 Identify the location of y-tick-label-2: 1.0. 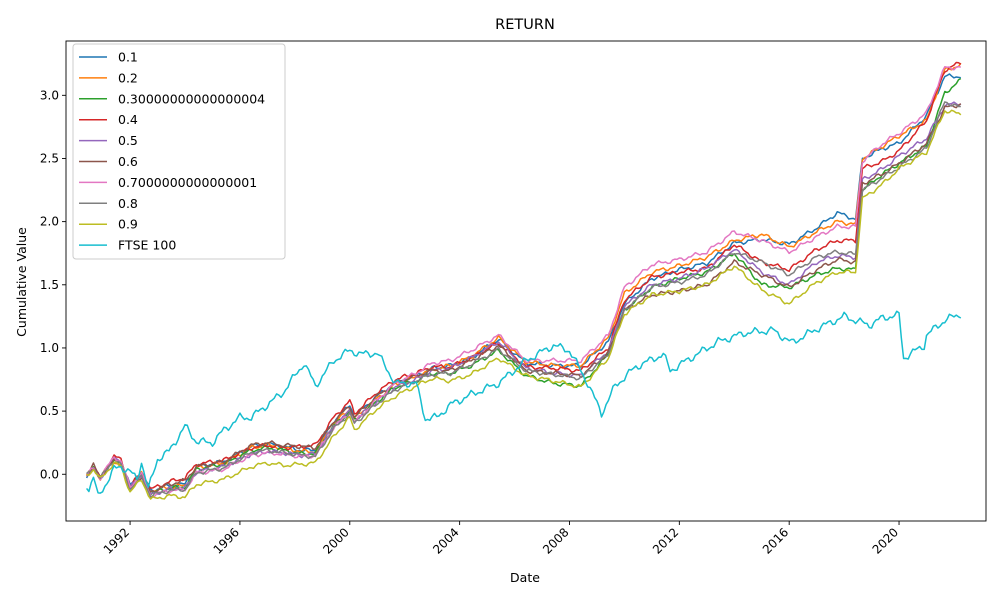
(49, 348).